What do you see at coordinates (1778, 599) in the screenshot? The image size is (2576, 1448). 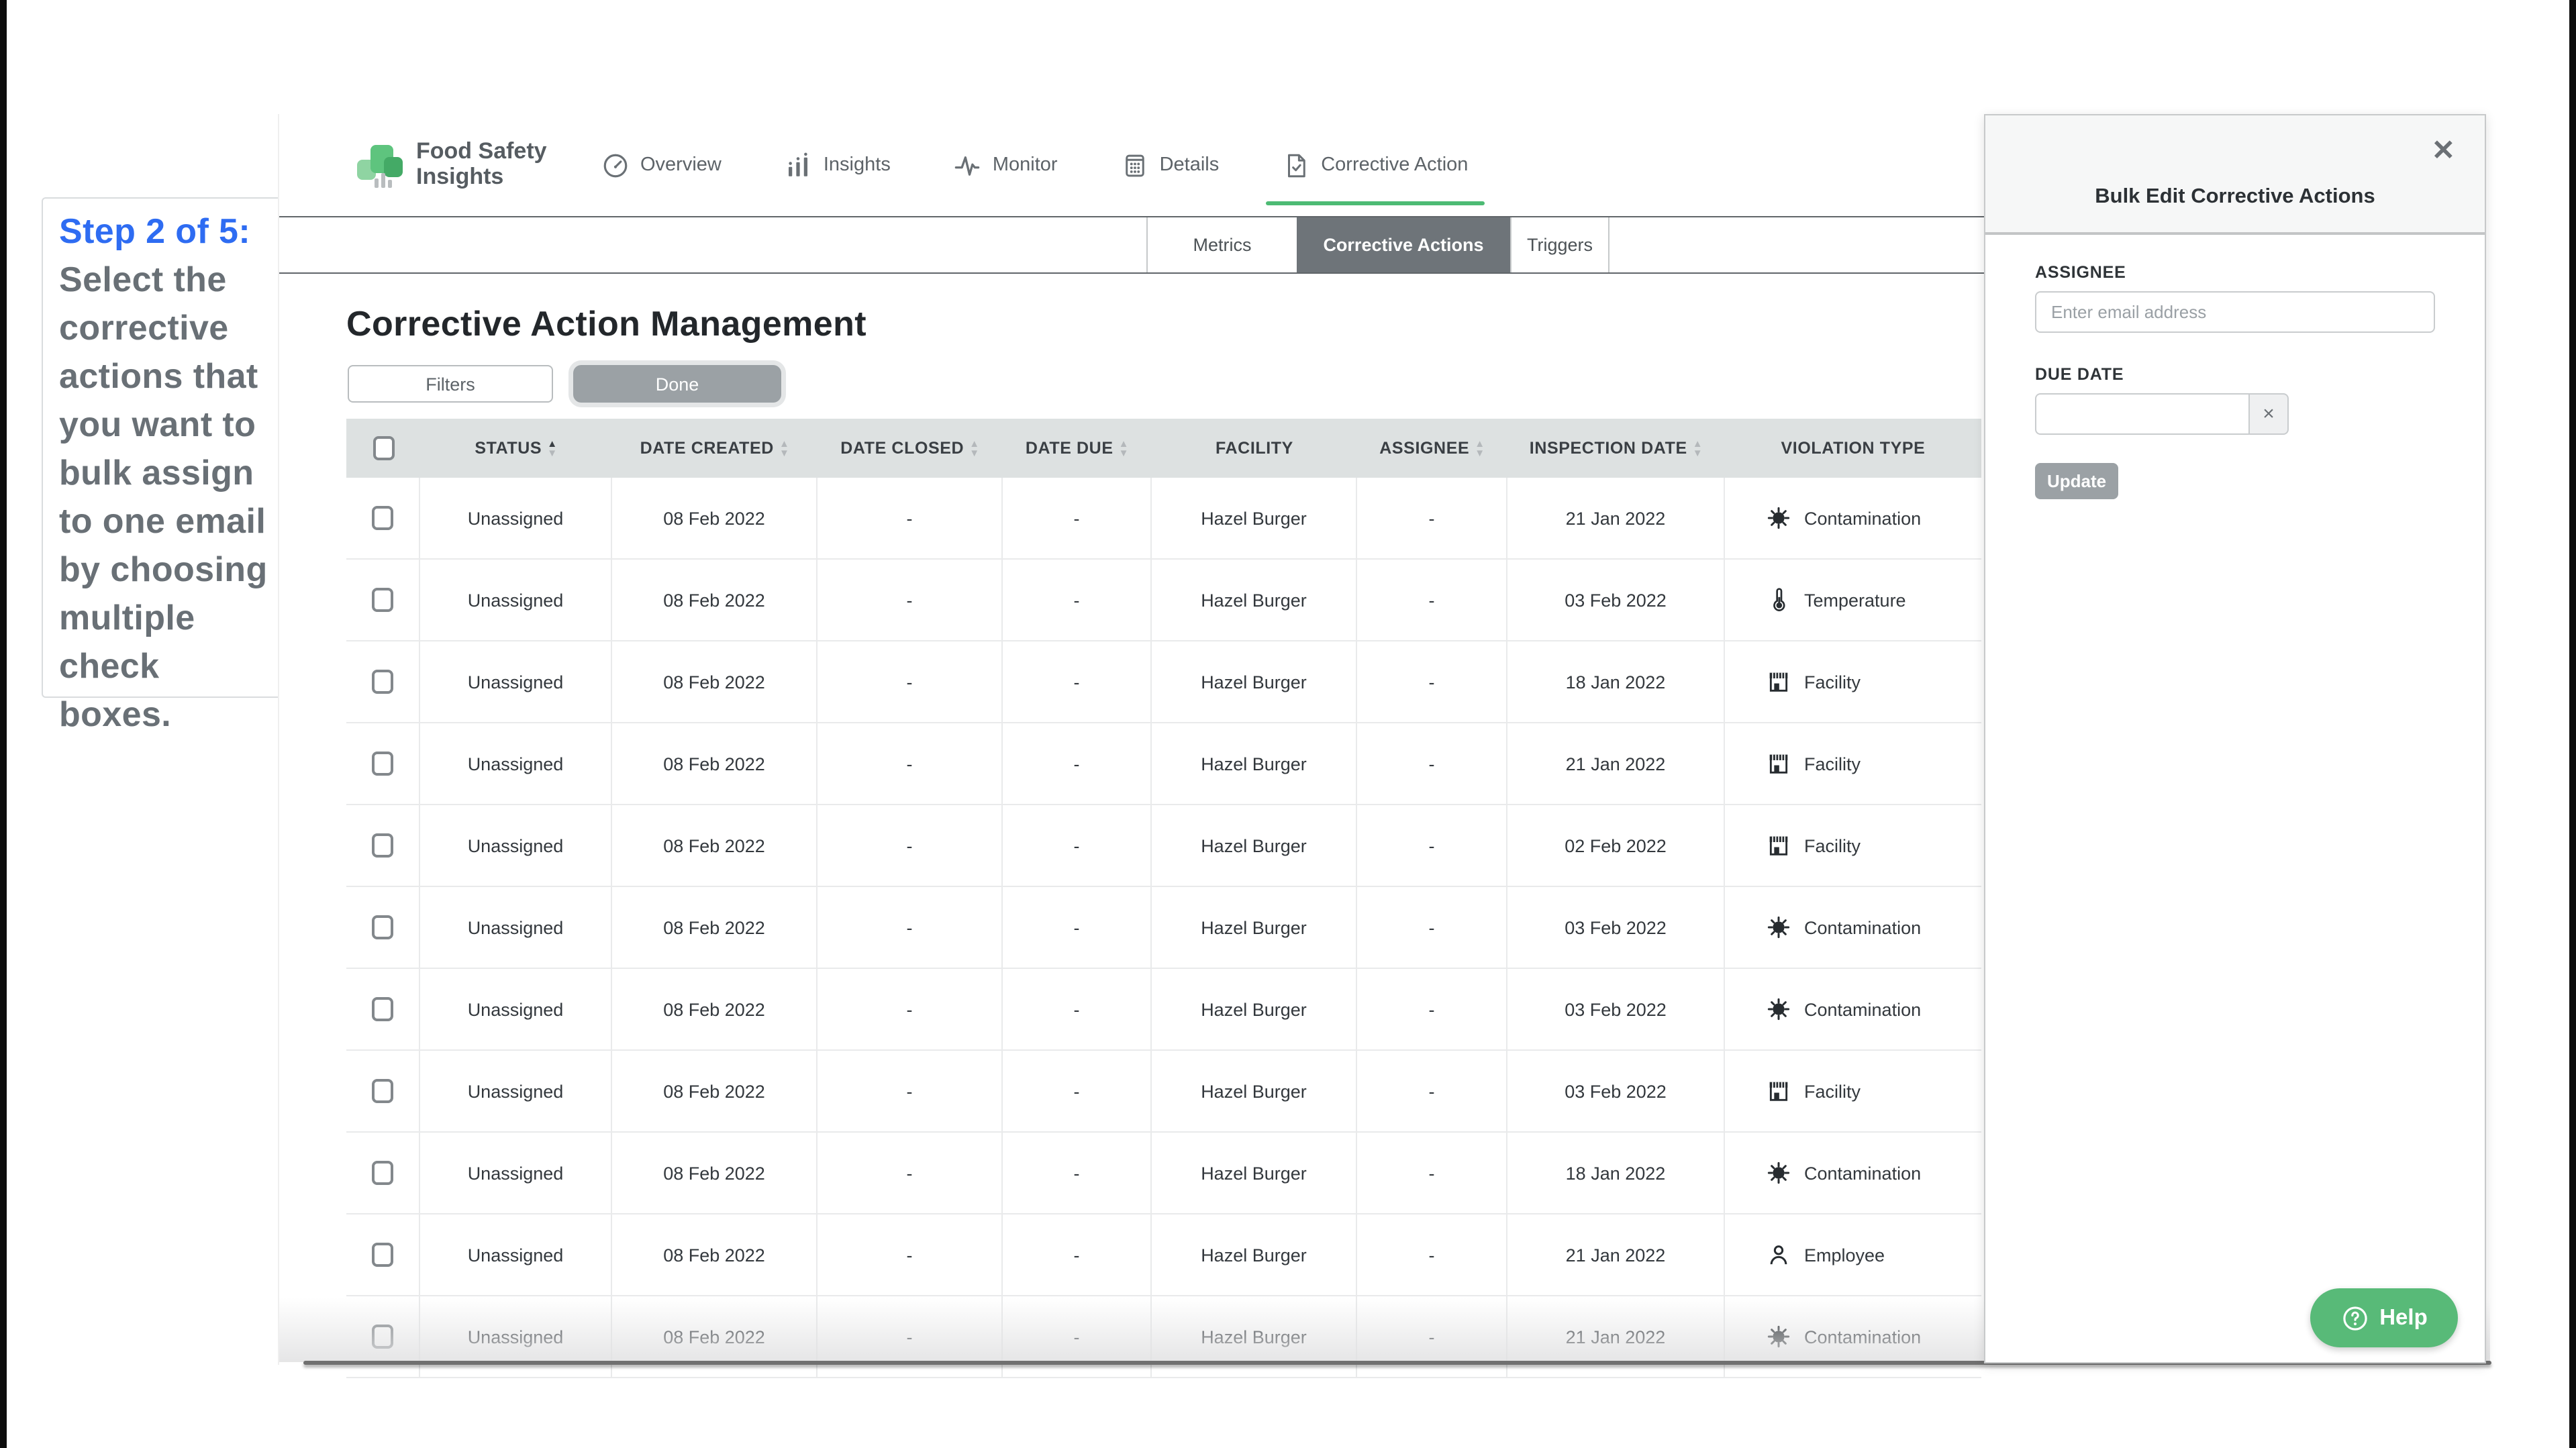 I see `thermometer-icon` at bounding box center [1778, 599].